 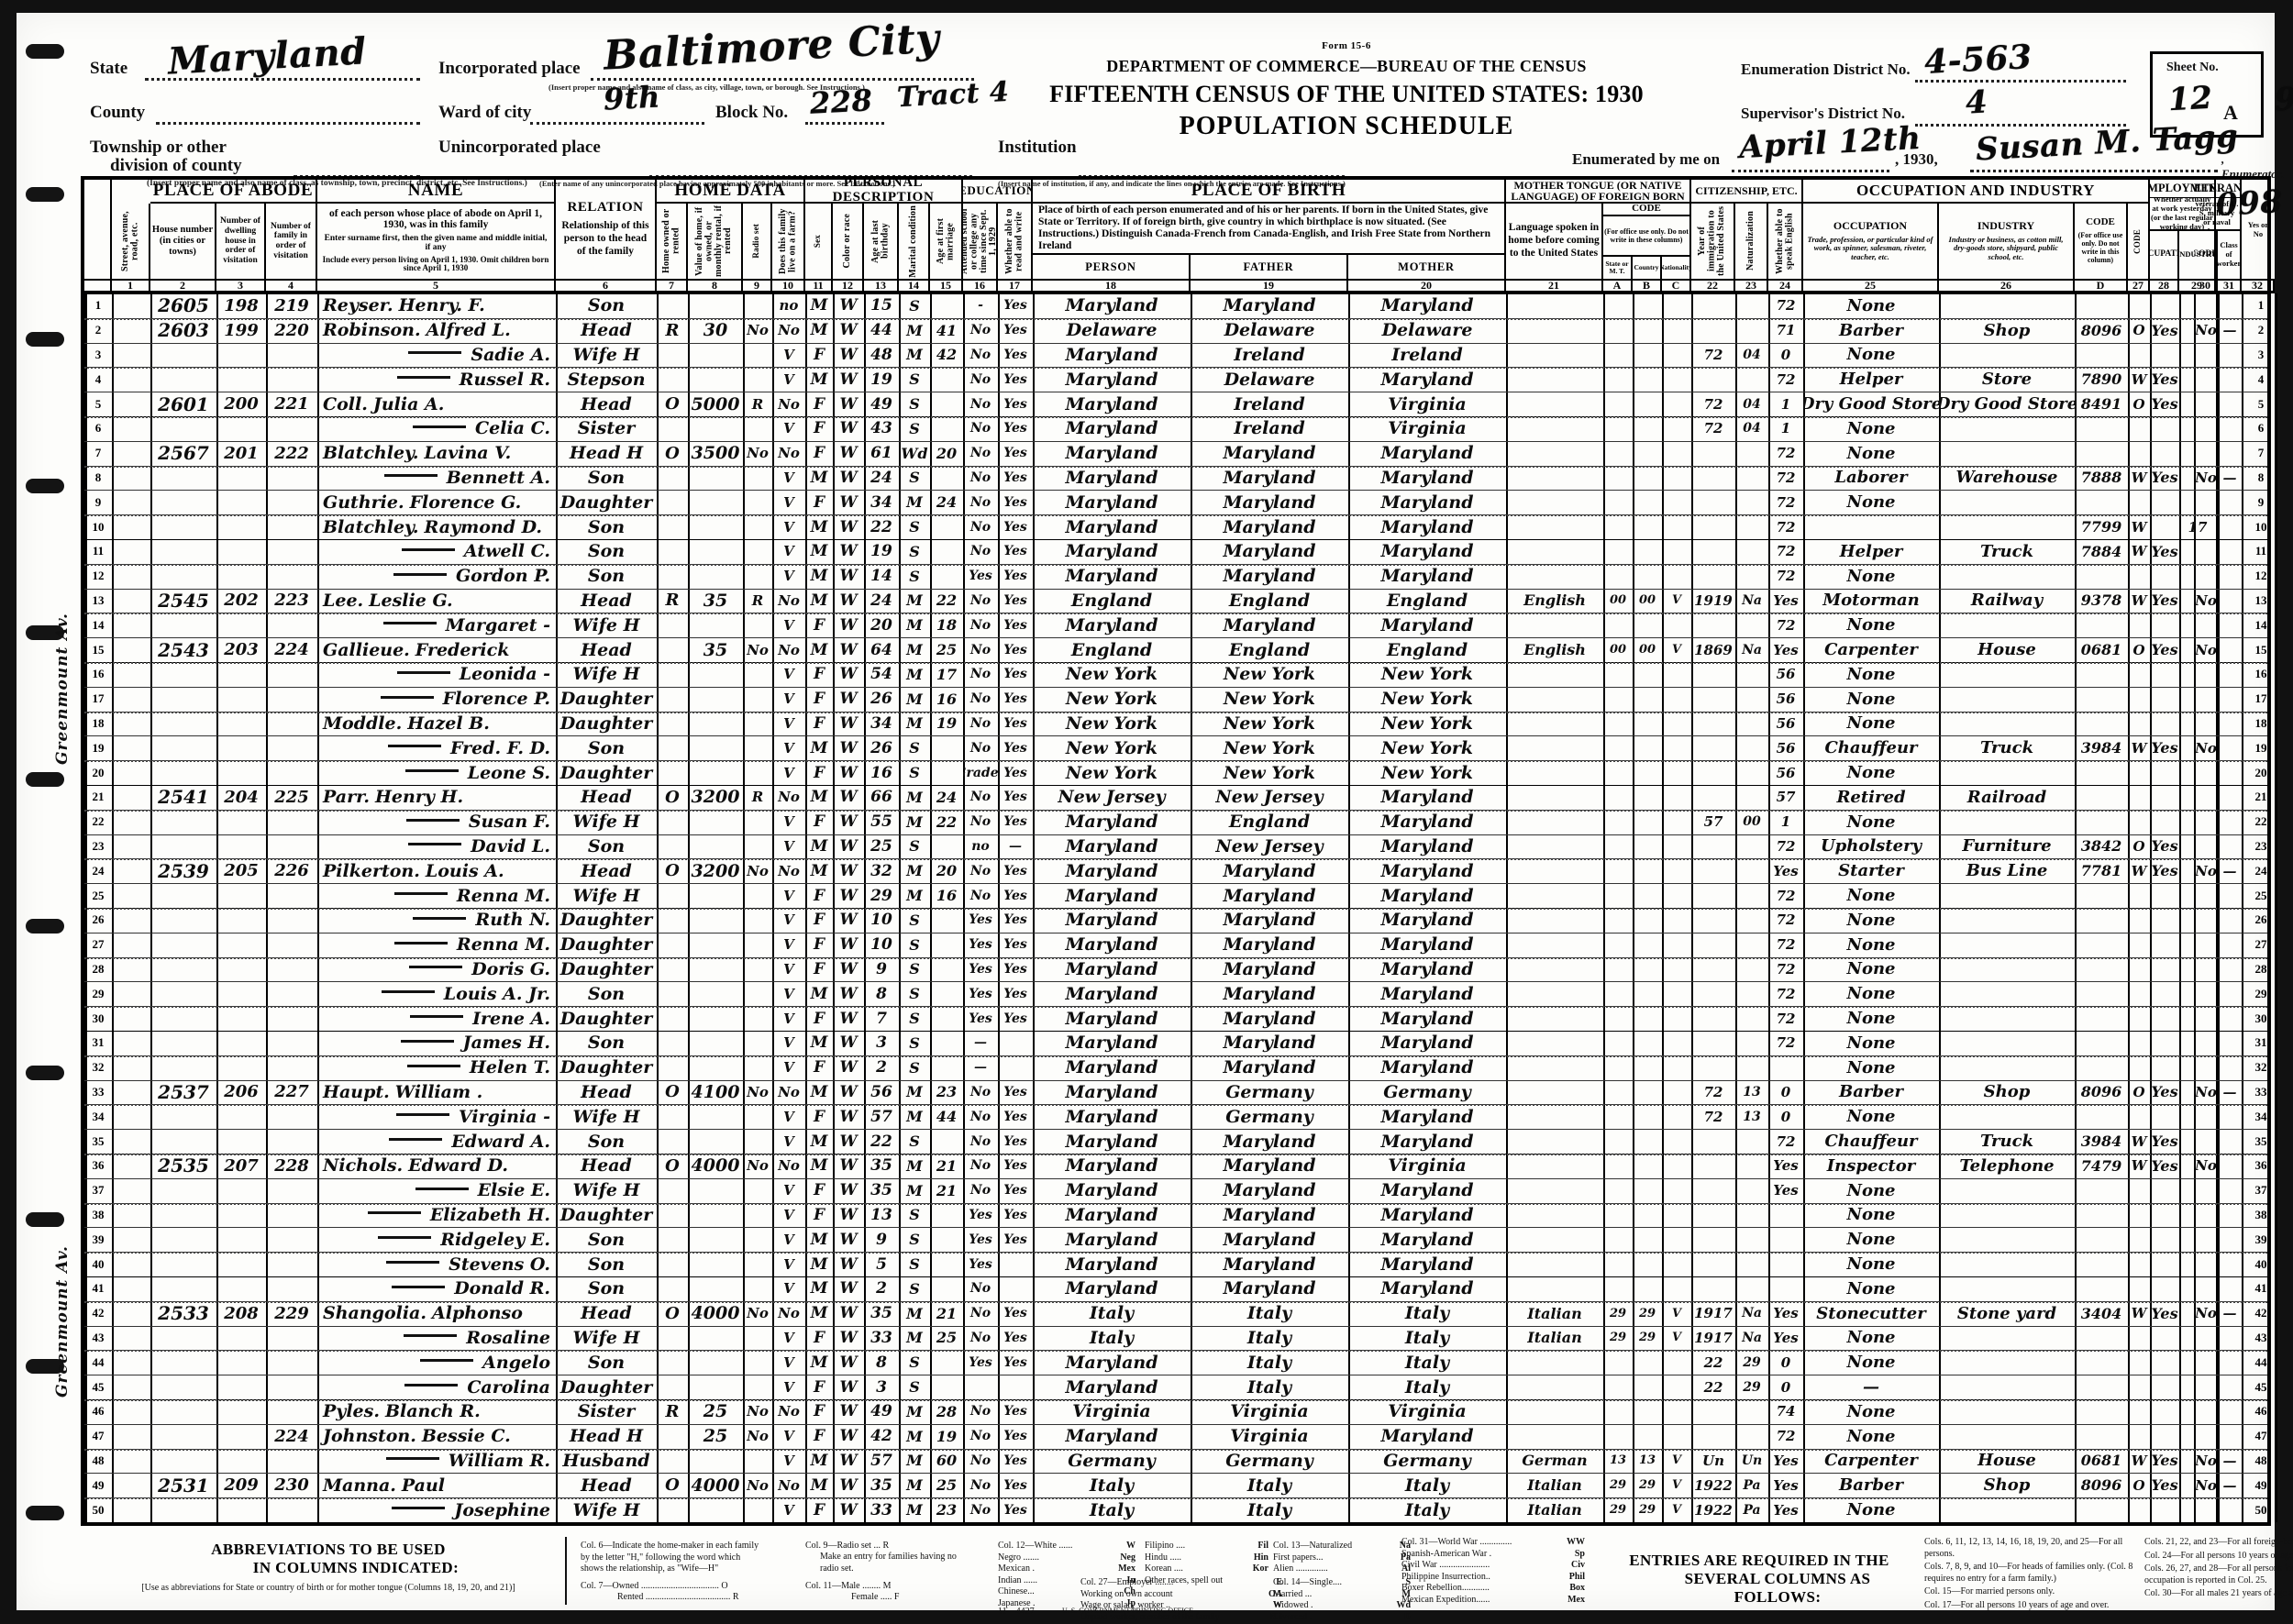 What do you see at coordinates (981, 1387) in the screenshot?
I see `cell-sch` at bounding box center [981, 1387].